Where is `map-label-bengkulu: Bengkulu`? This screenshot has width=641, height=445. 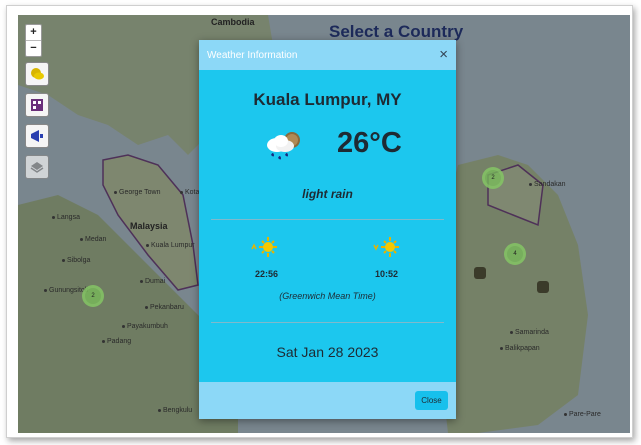
map-label-bengkulu: Bengkulu is located at coordinates (175, 410).